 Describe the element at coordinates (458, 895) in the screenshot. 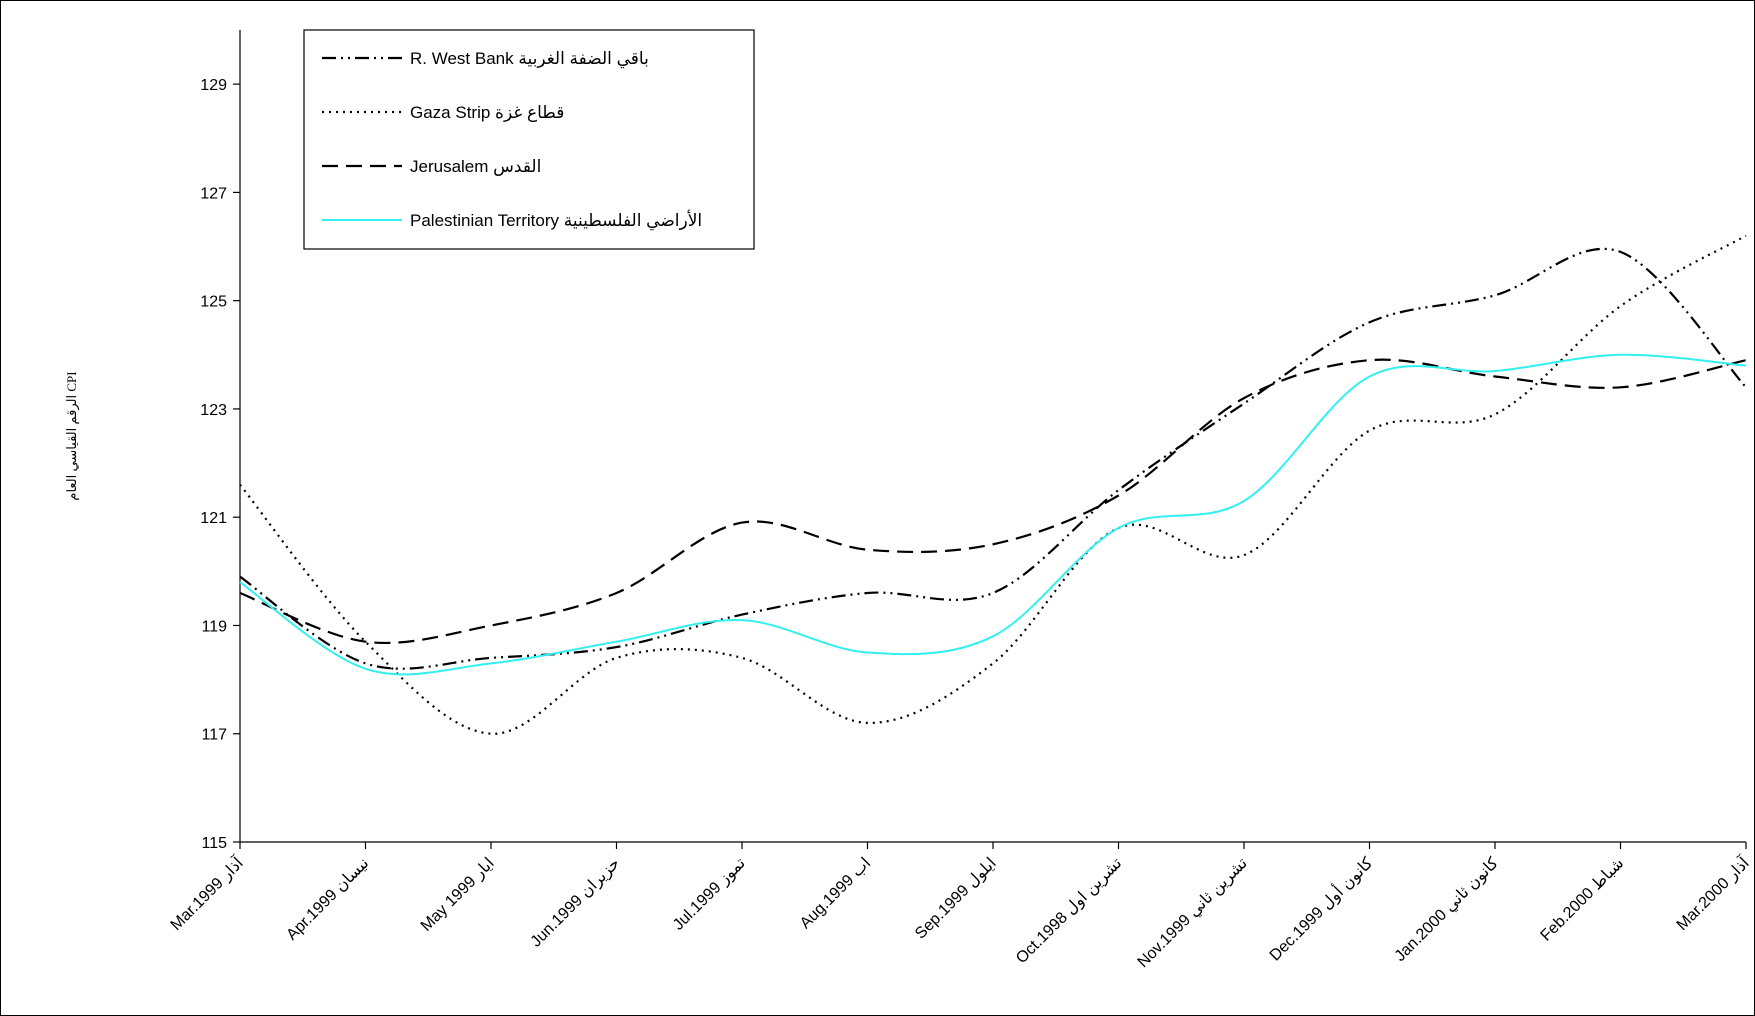

I see `x-tick-label: May 1999 ايار` at that location.